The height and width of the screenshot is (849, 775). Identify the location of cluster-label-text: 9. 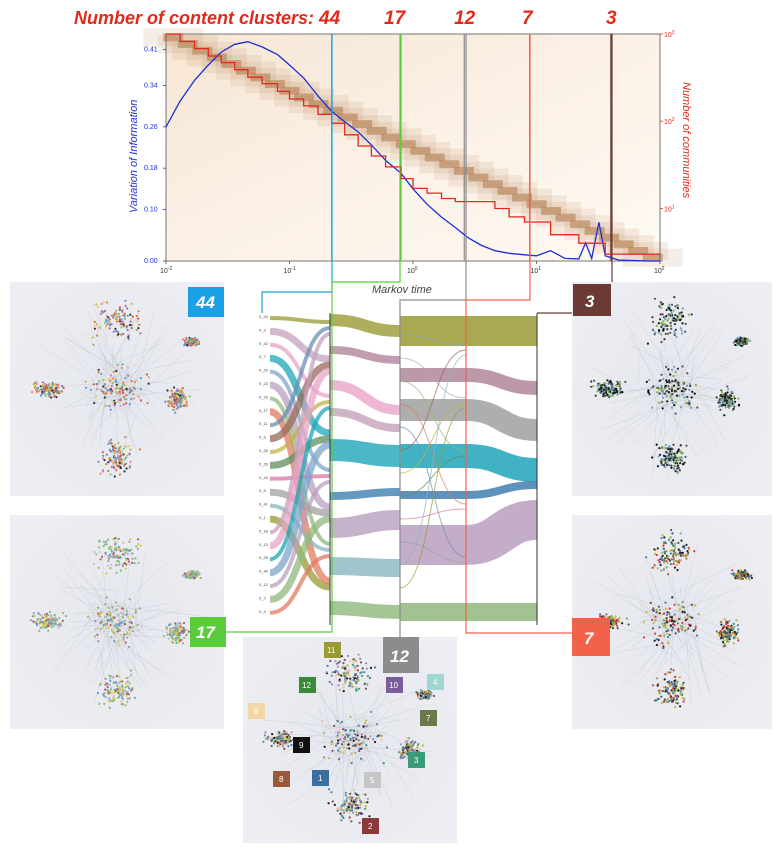
(301, 745).